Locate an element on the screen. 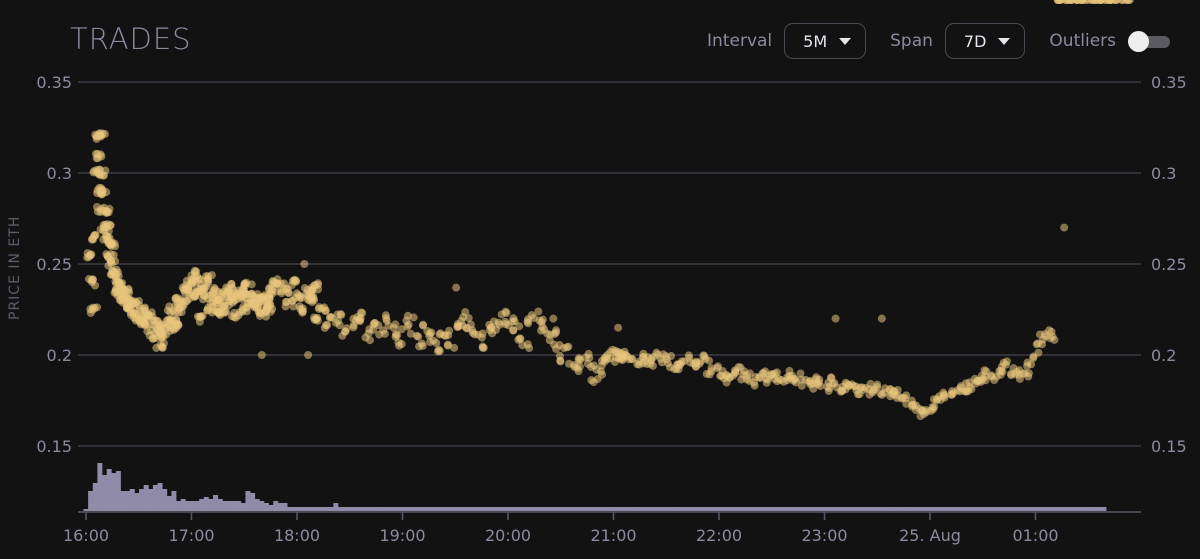 Image resolution: width=1200 pixels, height=559 pixels. outliers-toggle is located at coordinates (1150, 41).